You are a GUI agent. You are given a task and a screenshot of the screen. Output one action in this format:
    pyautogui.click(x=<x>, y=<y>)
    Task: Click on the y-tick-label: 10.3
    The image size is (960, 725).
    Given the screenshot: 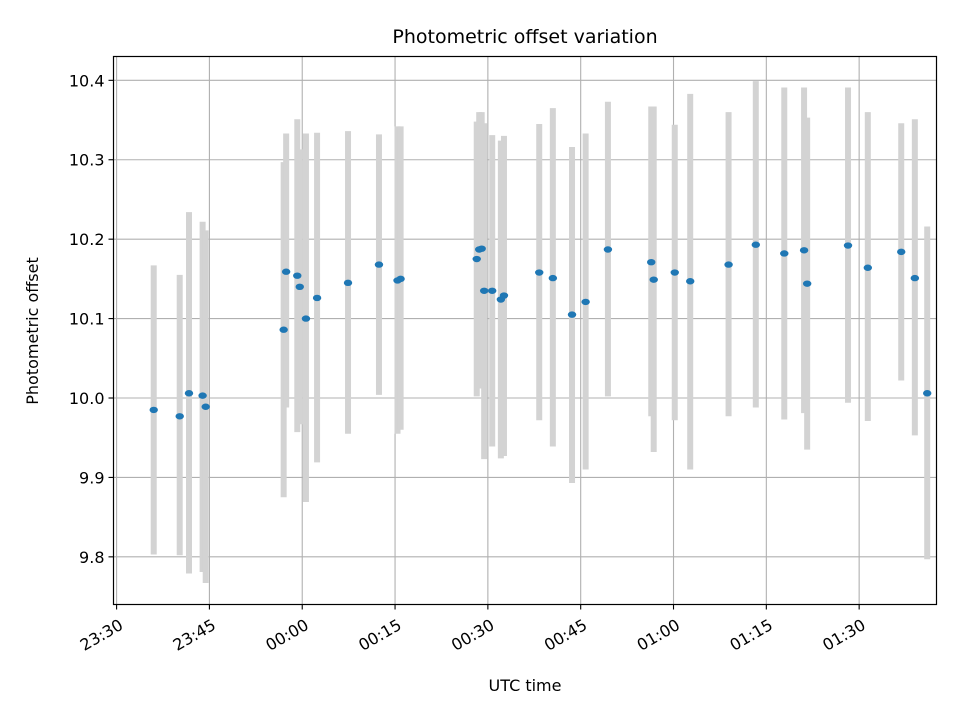 What is the action you would take?
    pyautogui.click(x=87, y=160)
    